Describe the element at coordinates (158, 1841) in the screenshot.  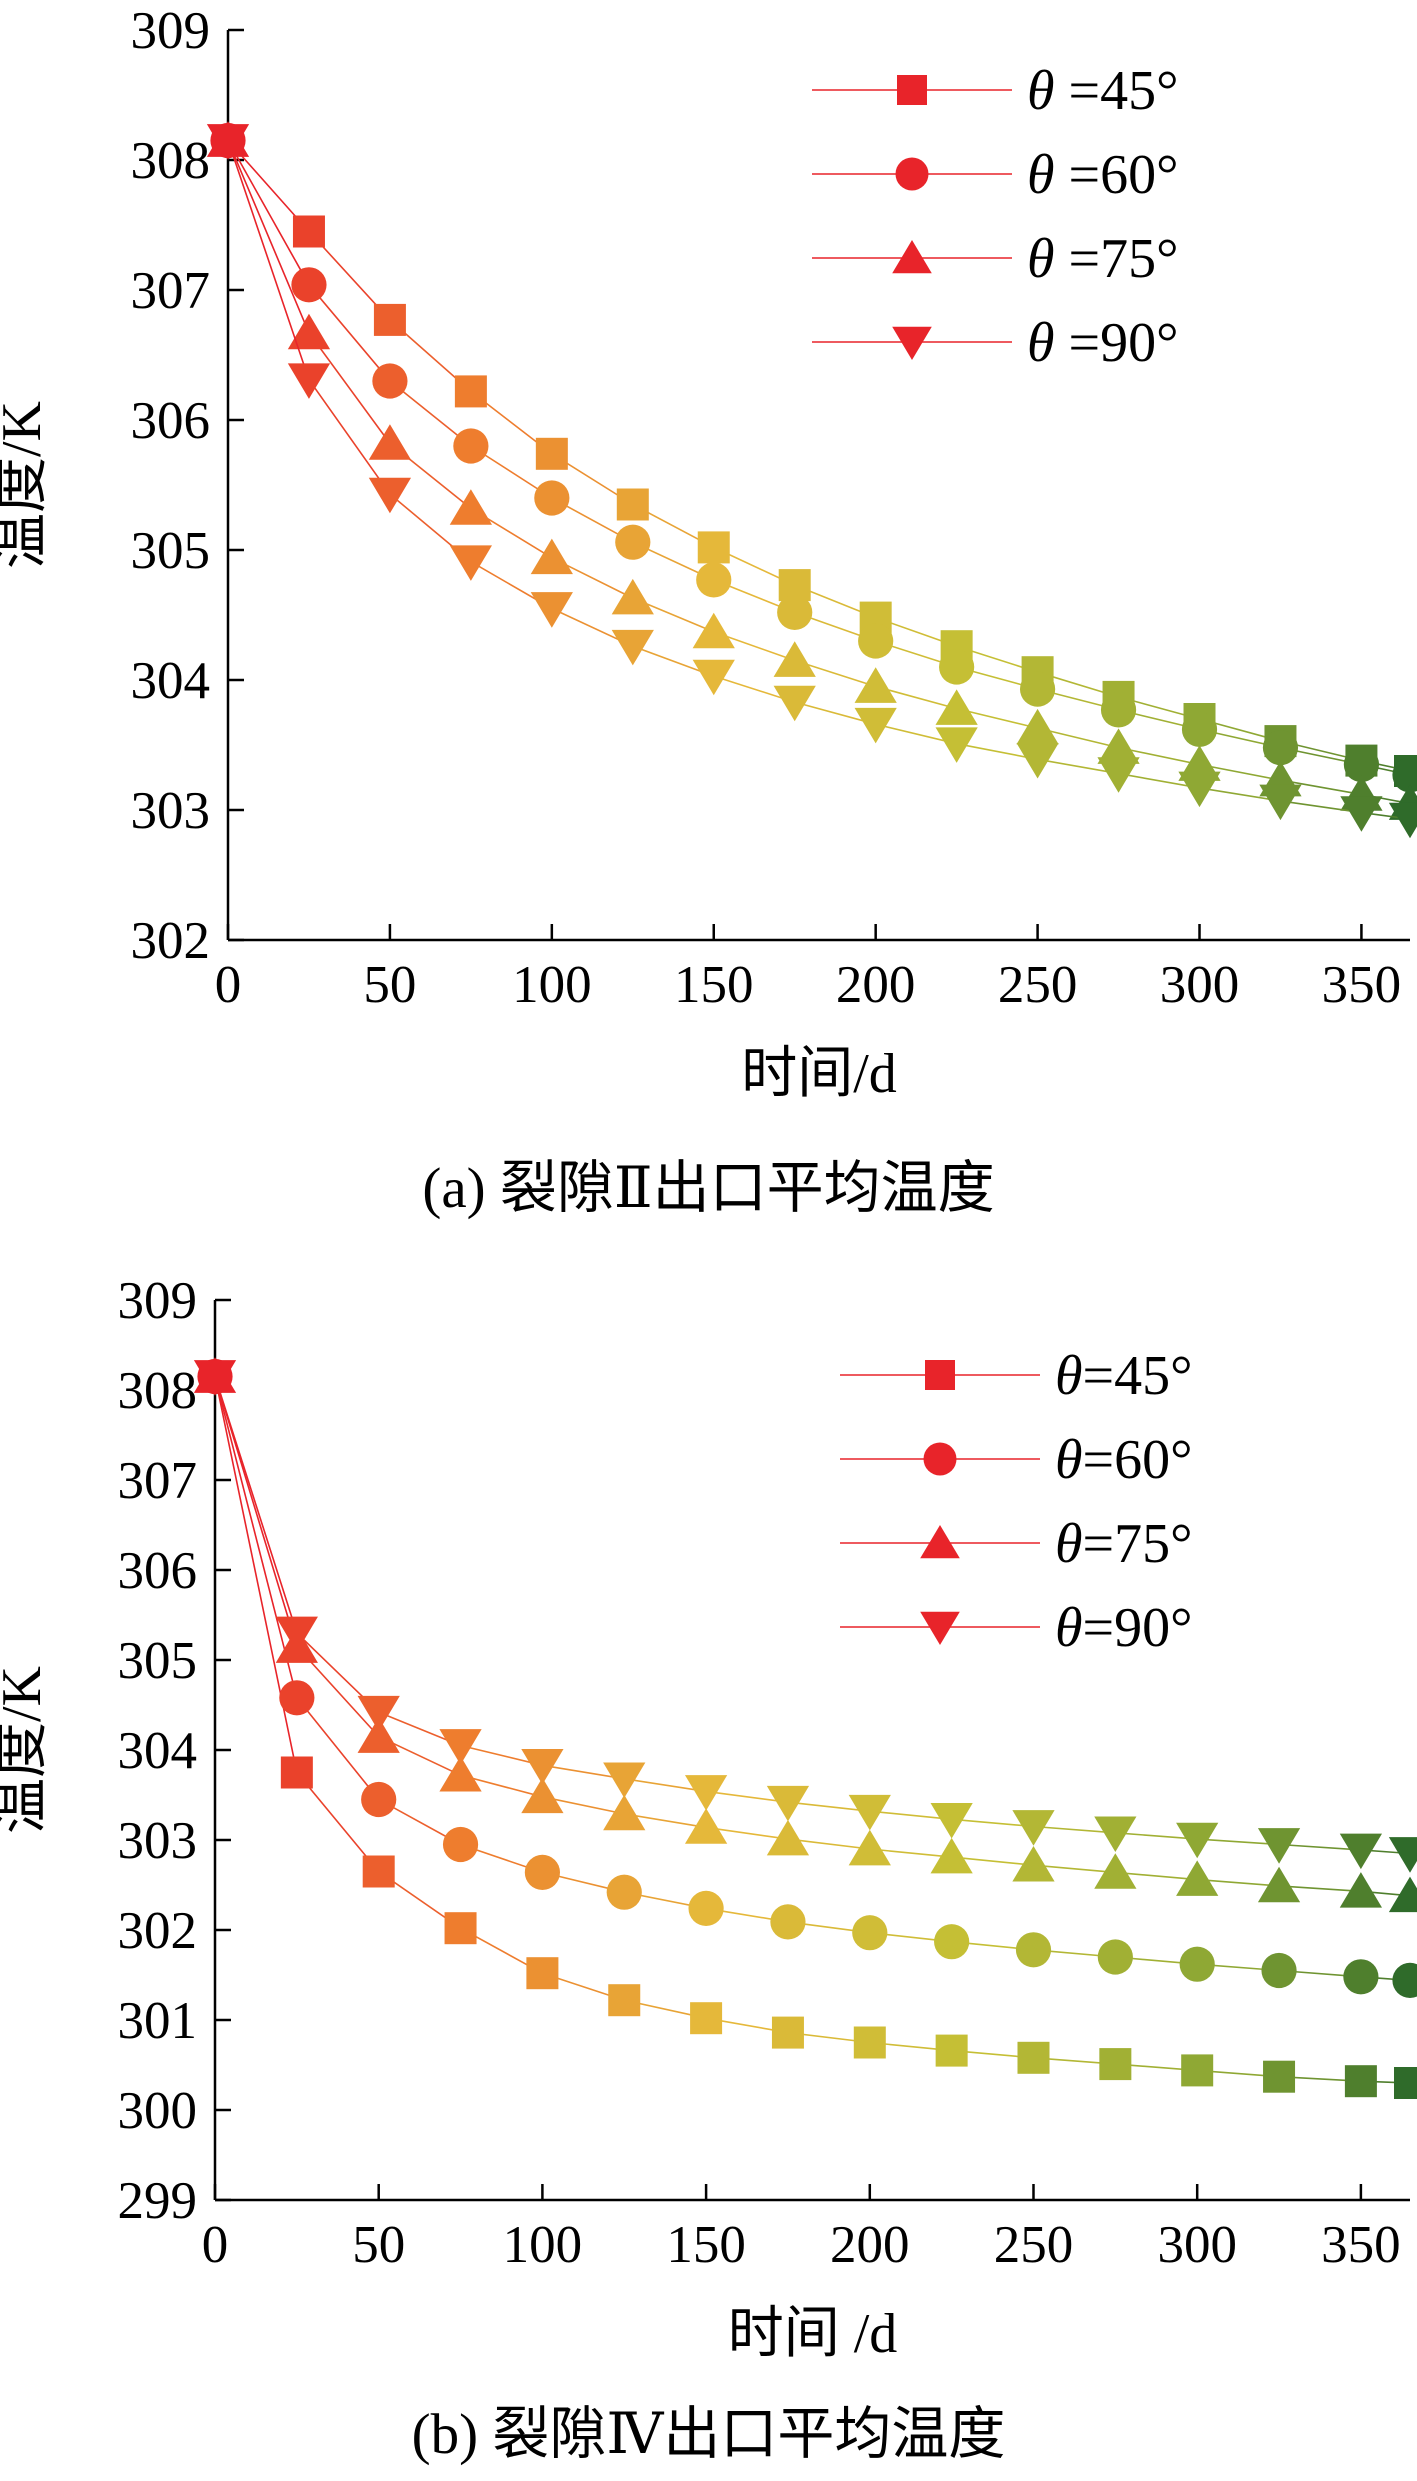
I see `y-tick-label: 303` at that location.